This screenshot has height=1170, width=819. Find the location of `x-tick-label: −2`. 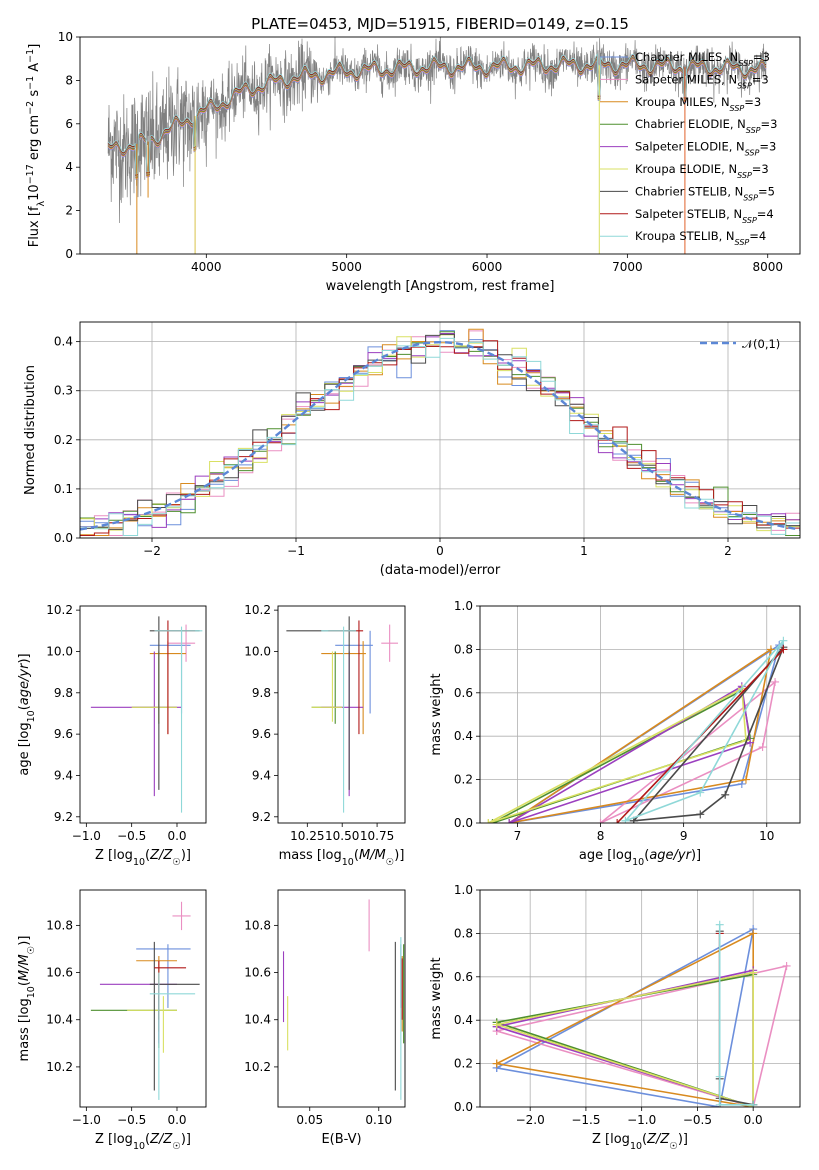

x-tick-label: −2 is located at coordinates (152, 551).